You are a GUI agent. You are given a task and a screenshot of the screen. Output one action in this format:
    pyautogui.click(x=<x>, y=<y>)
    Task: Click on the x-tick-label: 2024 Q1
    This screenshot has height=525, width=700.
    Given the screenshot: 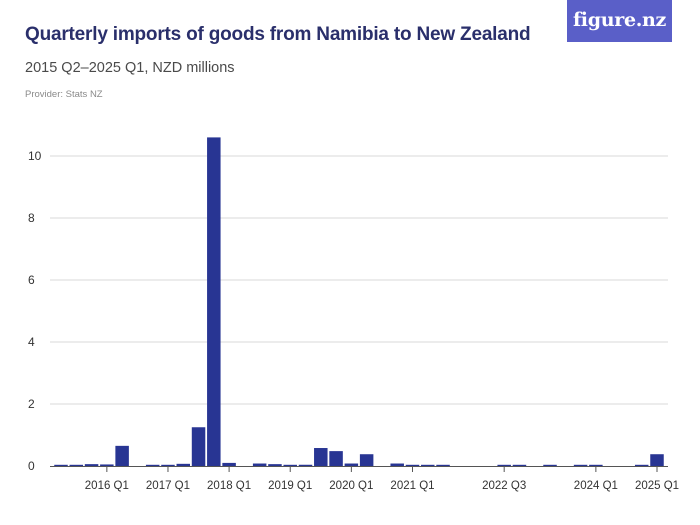 What is the action you would take?
    pyautogui.click(x=596, y=486)
    